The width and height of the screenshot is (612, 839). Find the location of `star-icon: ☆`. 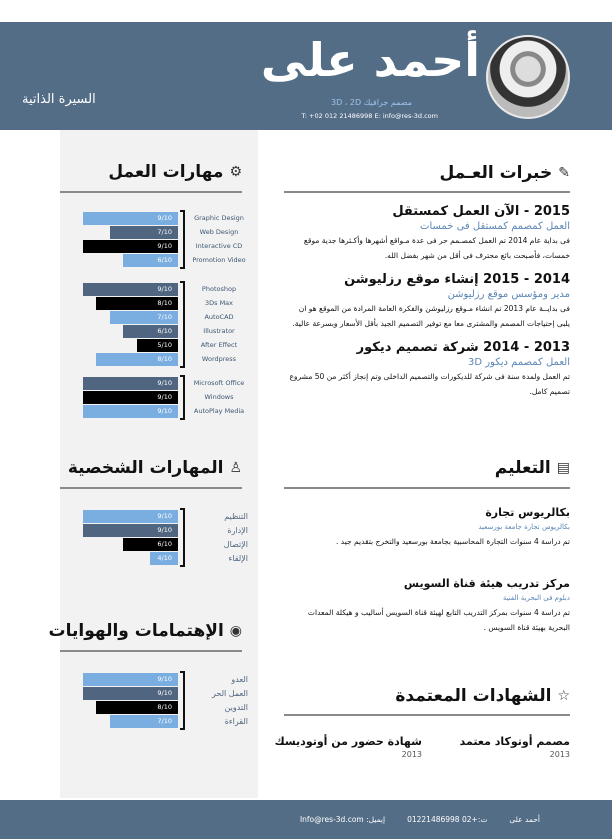

star-icon: ☆ is located at coordinates (563, 696).